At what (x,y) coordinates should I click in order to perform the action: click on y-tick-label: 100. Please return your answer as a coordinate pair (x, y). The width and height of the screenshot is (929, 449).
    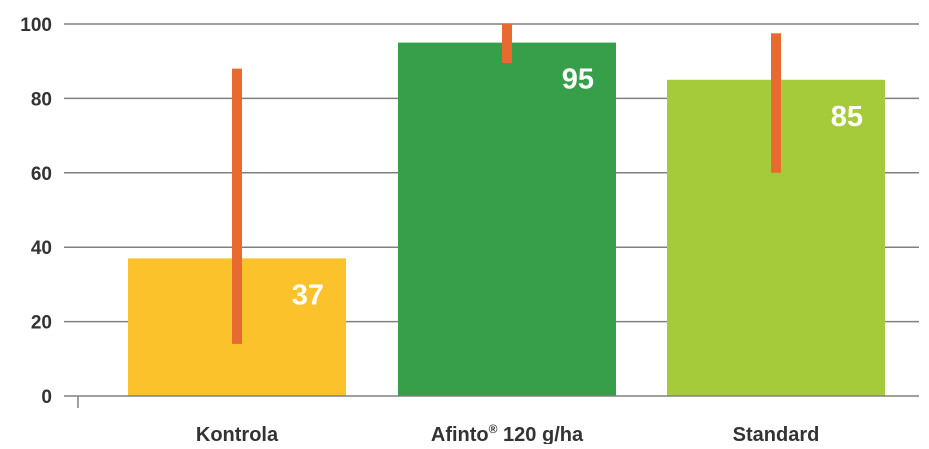
    Looking at the image, I should click on (36, 25).